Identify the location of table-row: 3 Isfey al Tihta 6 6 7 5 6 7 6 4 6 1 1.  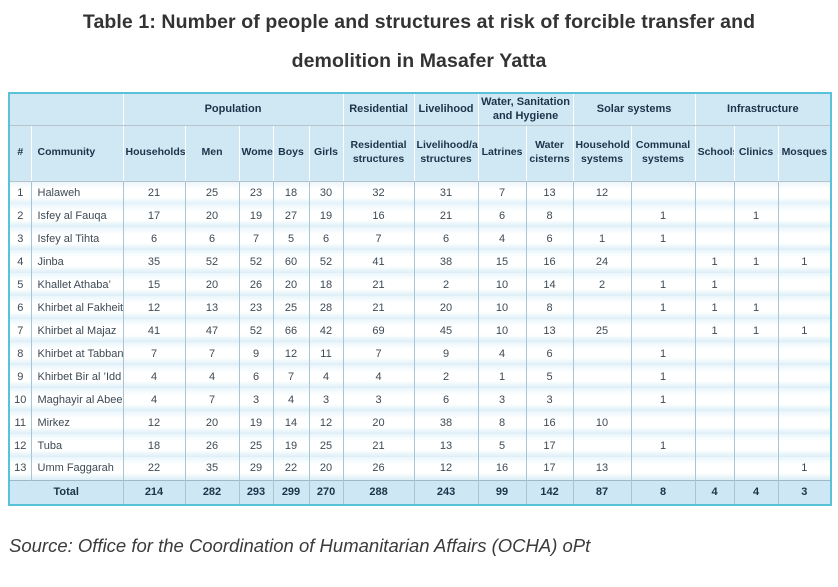
(420, 239).